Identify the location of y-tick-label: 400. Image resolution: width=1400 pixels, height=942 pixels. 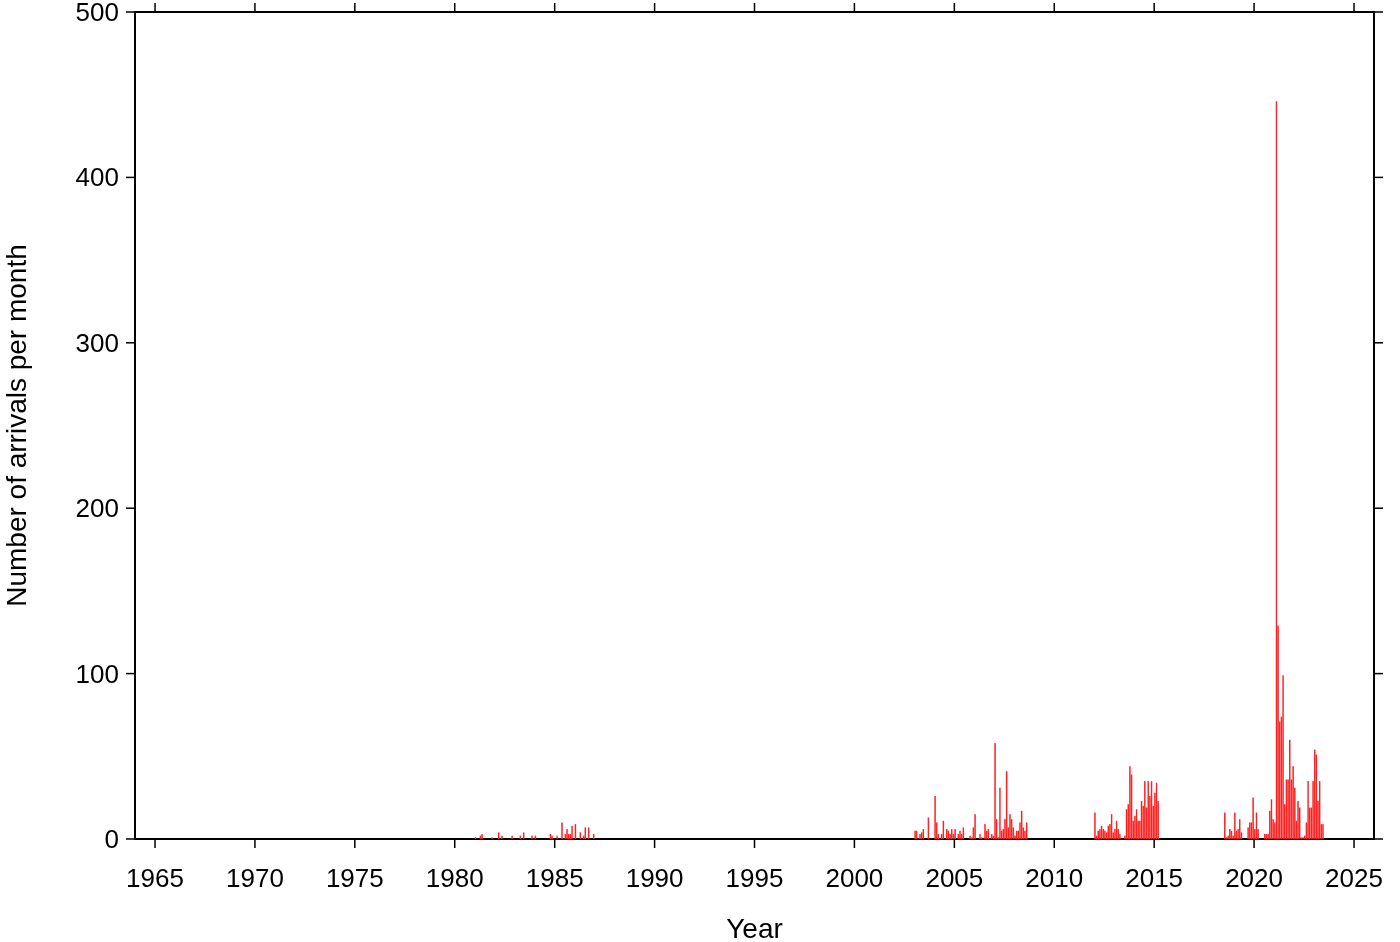
(97, 177).